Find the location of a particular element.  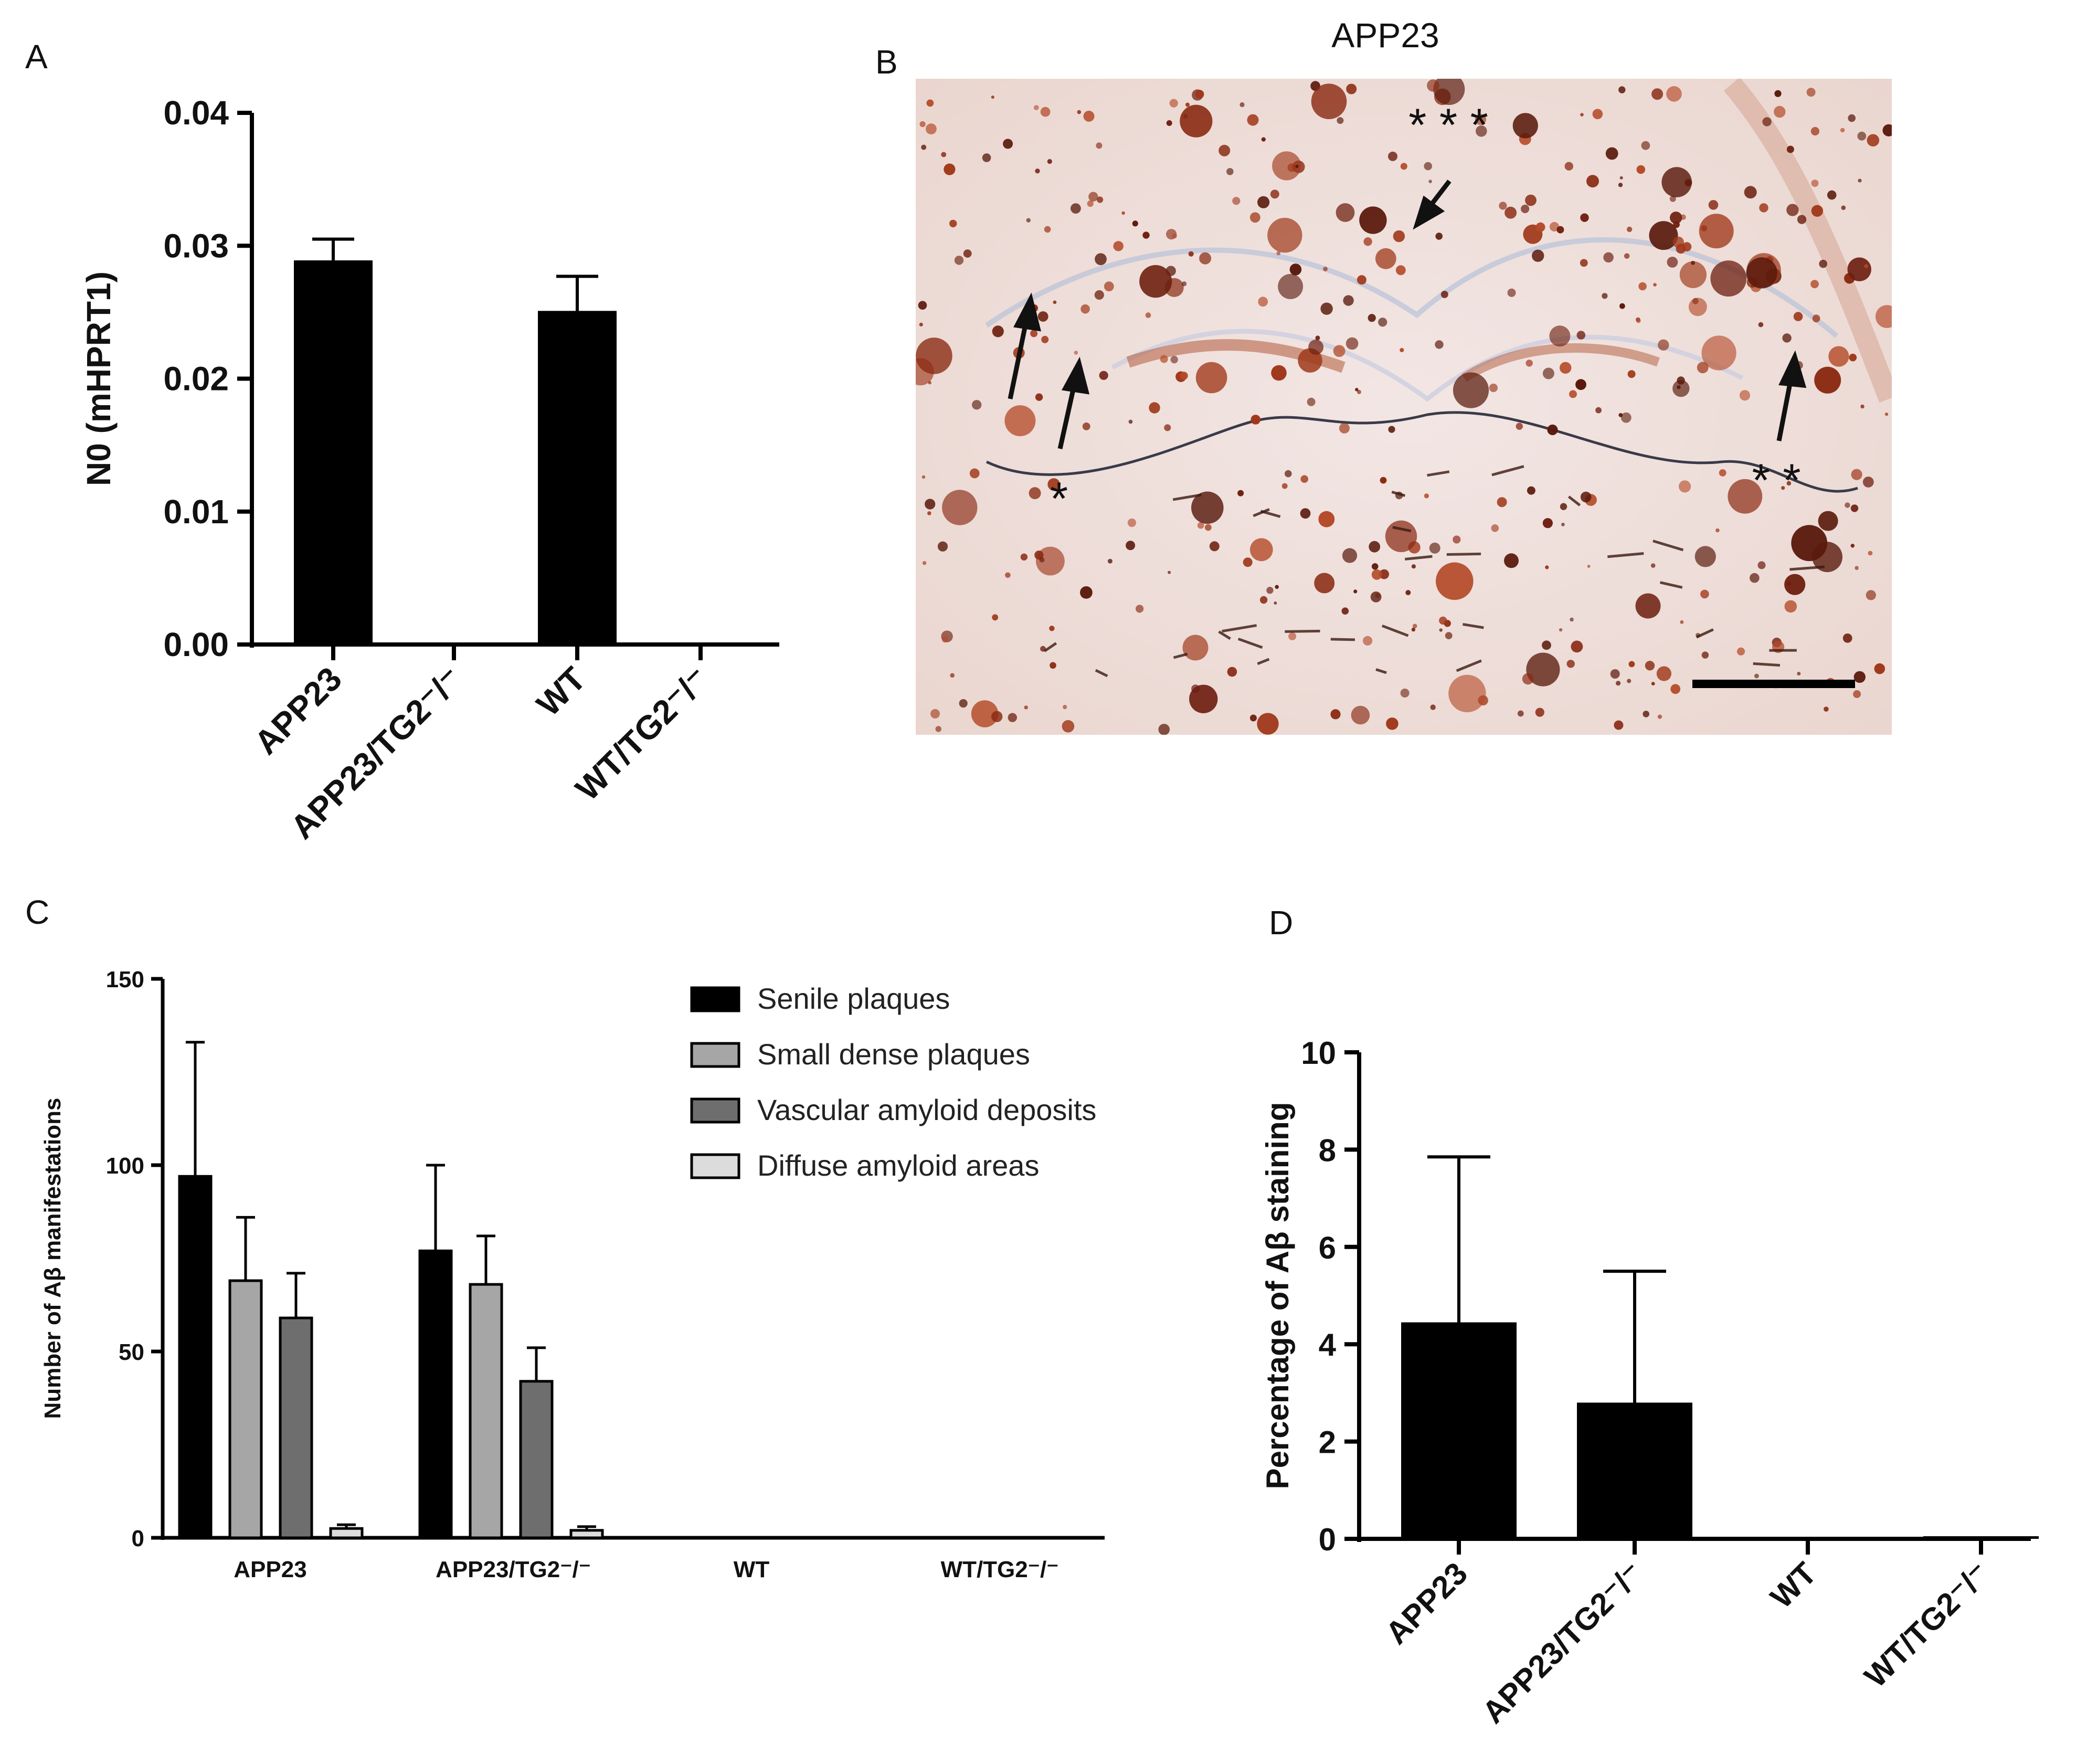

vessel is located at coordinates (1668, 546).